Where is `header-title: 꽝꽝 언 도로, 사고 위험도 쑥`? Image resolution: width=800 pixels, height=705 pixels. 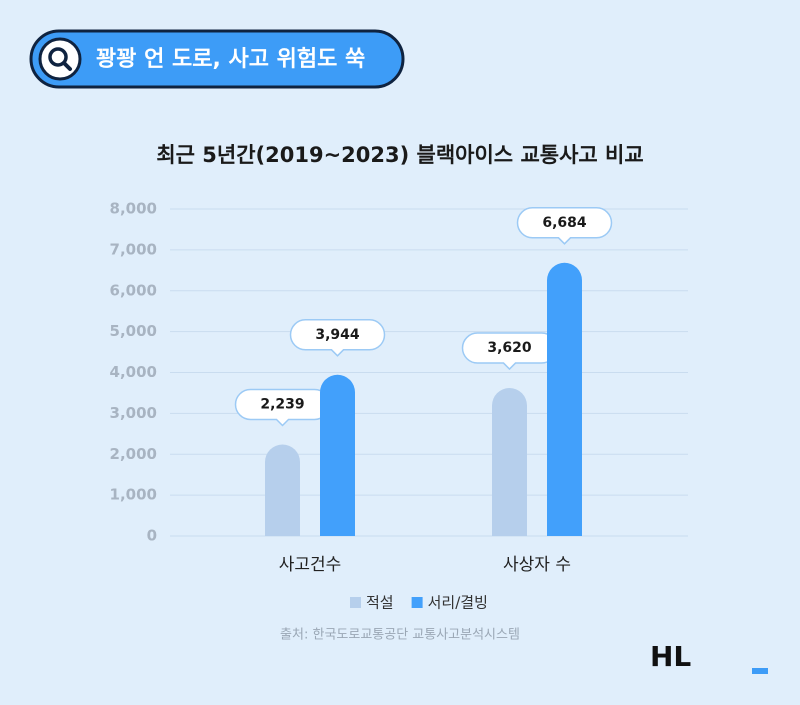
header-title: 꽝꽝 언 도로, 사고 위험도 쑥 is located at coordinates (230, 59).